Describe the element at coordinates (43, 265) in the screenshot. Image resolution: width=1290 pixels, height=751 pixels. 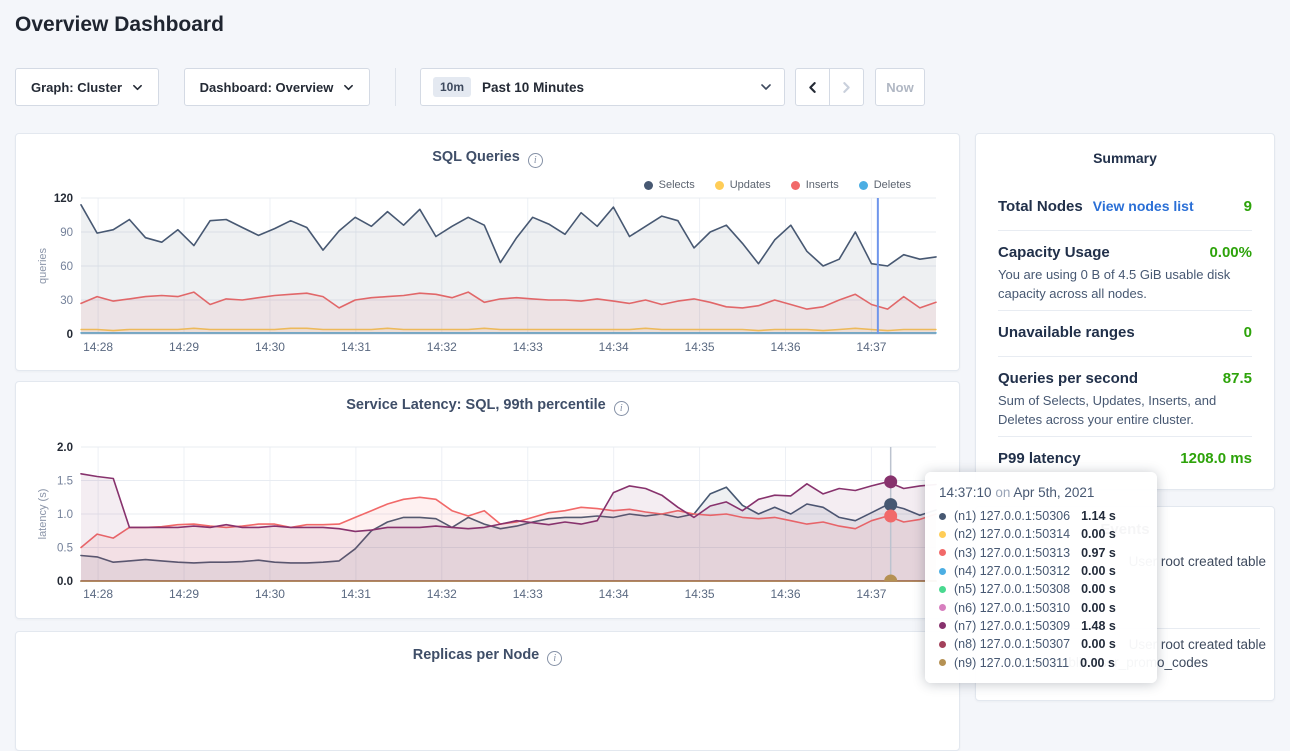
I see `svg-text: queries` at that location.